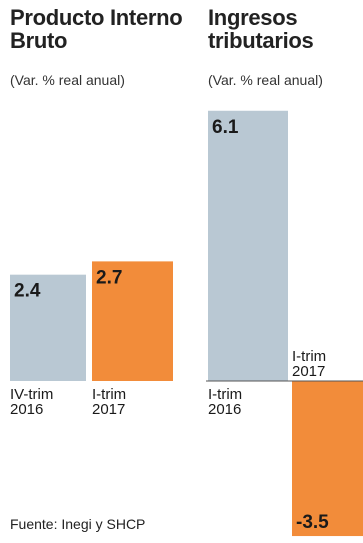 The image size is (363, 543). What do you see at coordinates (78, 524) in the screenshot?
I see `source-note: Fuente: Inegi y SHCP` at bounding box center [78, 524].